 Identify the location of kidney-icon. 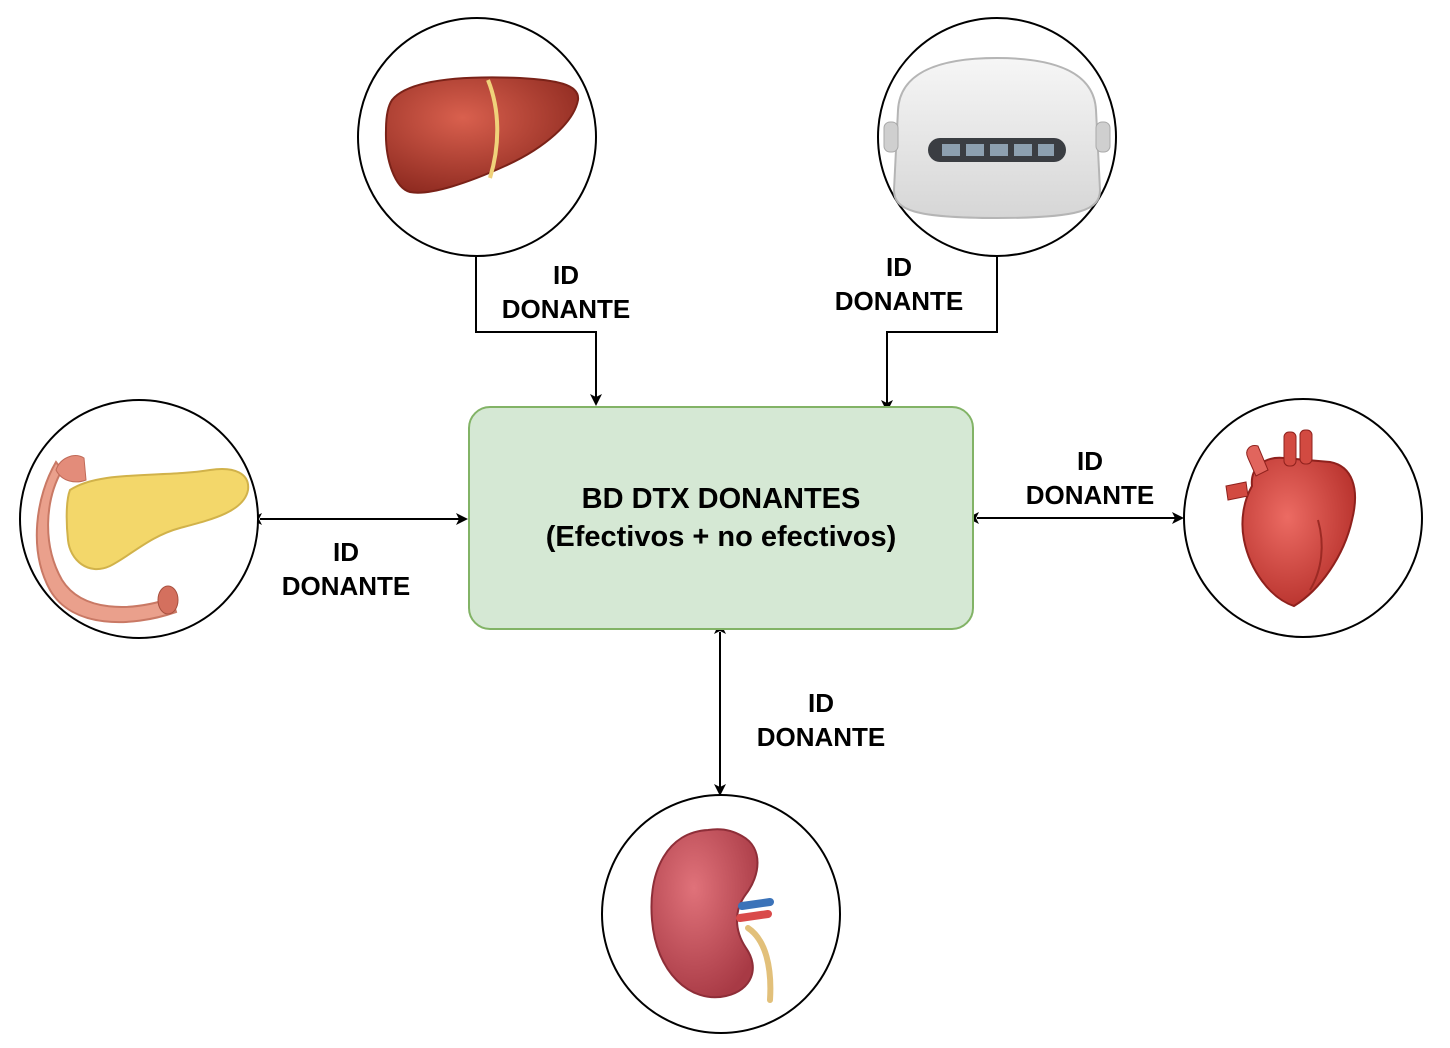
(712, 915).